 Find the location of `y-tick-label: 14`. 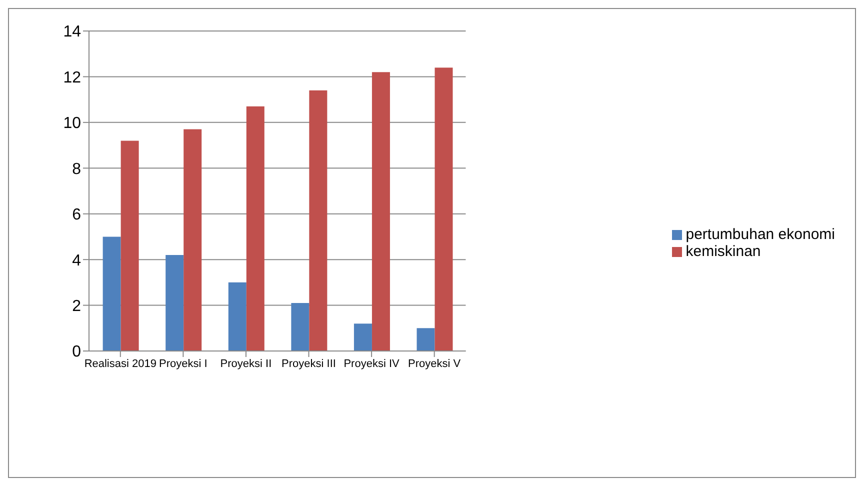

y-tick-label: 14 is located at coordinates (72, 32).